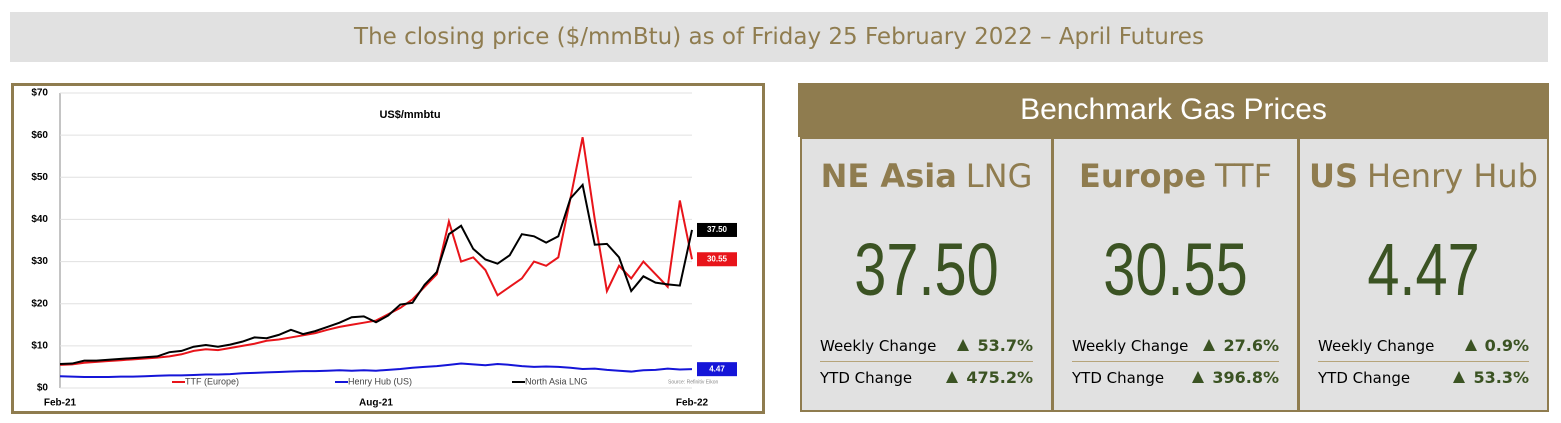 This screenshot has height=423, width=1561. Describe the element at coordinates (39, 219) in the screenshot. I see `y-tick-label: $40` at that location.